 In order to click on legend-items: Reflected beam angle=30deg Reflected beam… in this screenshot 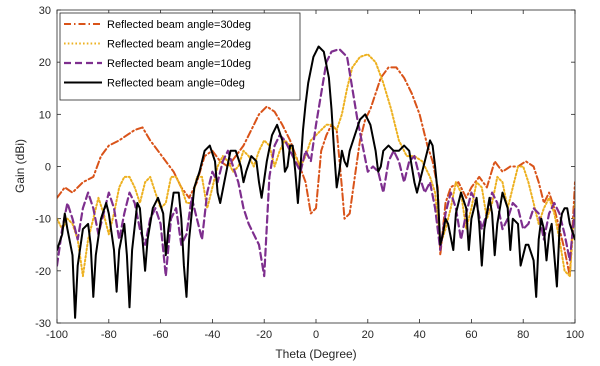, I will do `click(157, 54)`.